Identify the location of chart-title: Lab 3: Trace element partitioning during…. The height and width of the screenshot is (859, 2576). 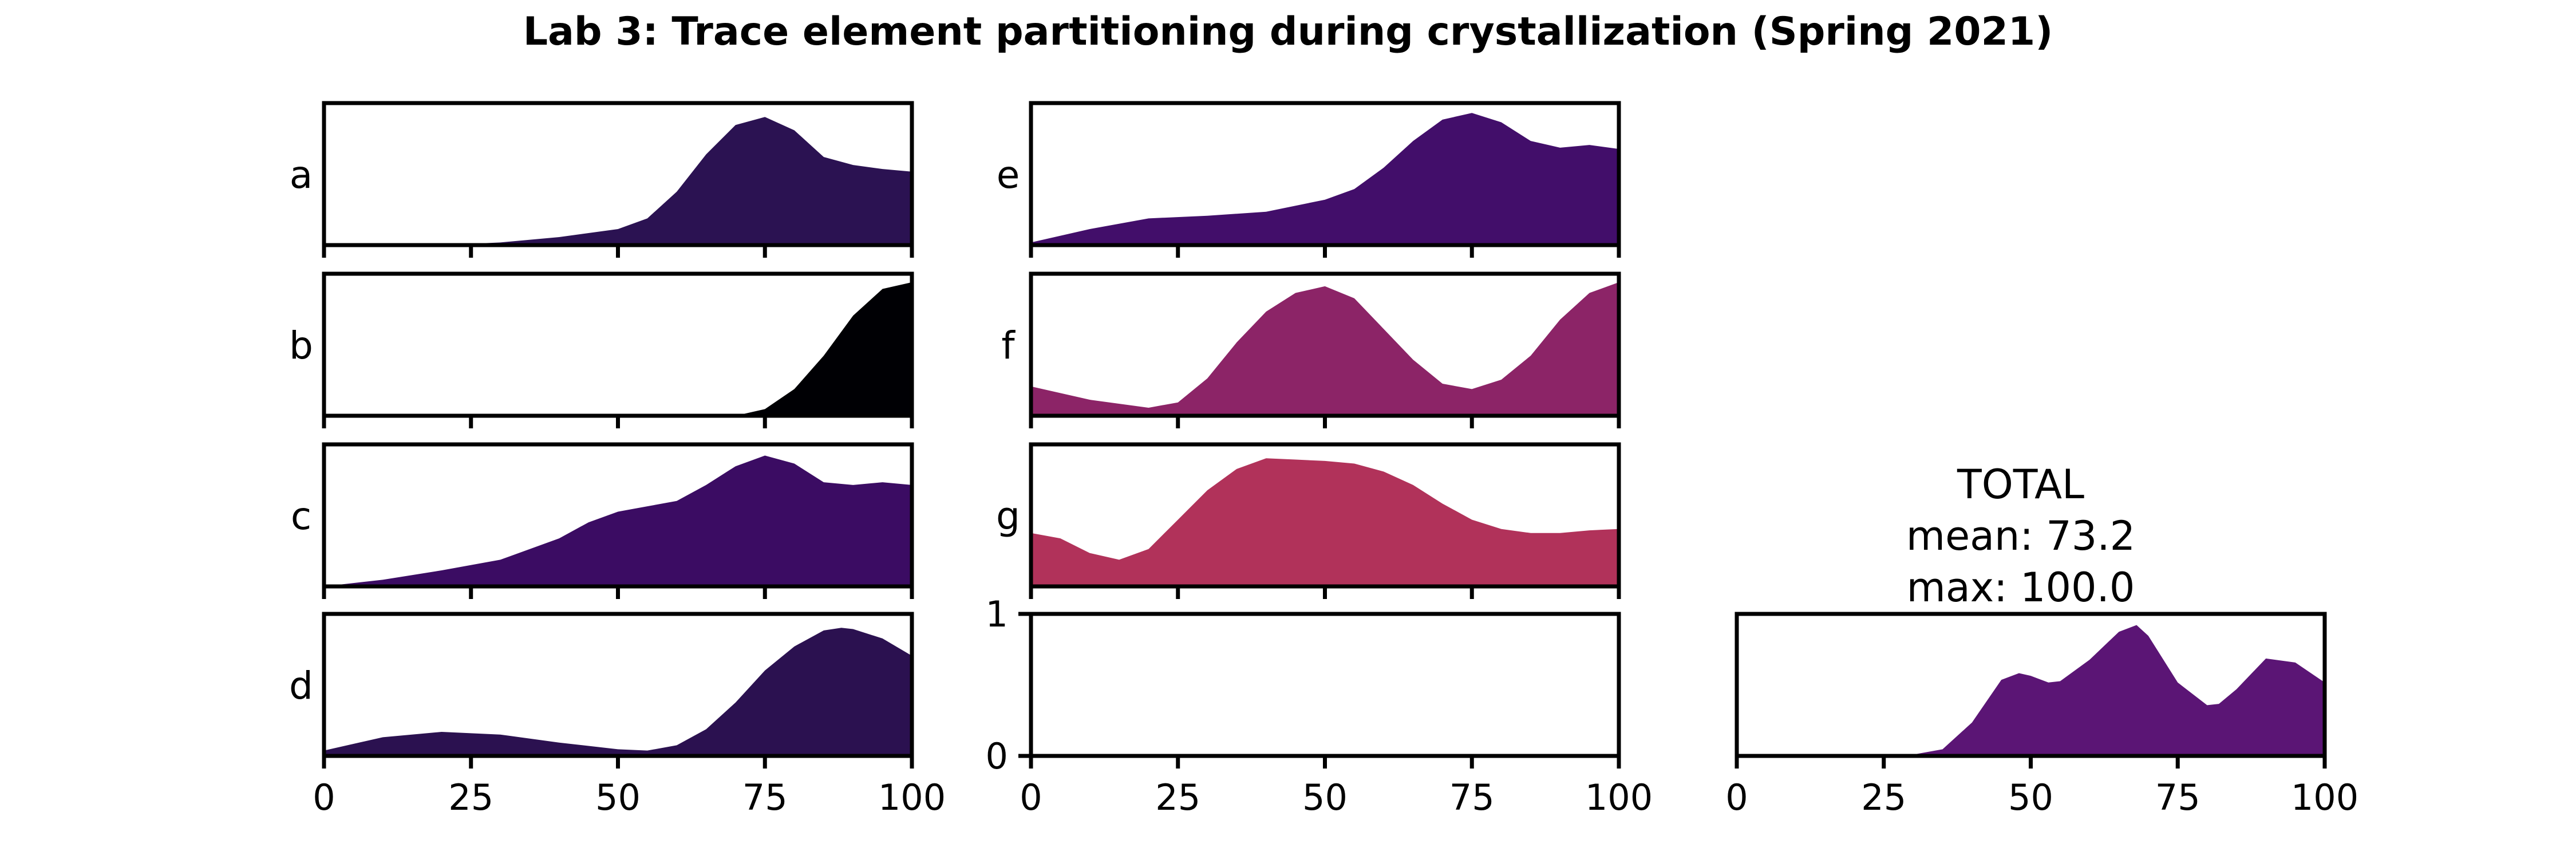
(1288, 31).